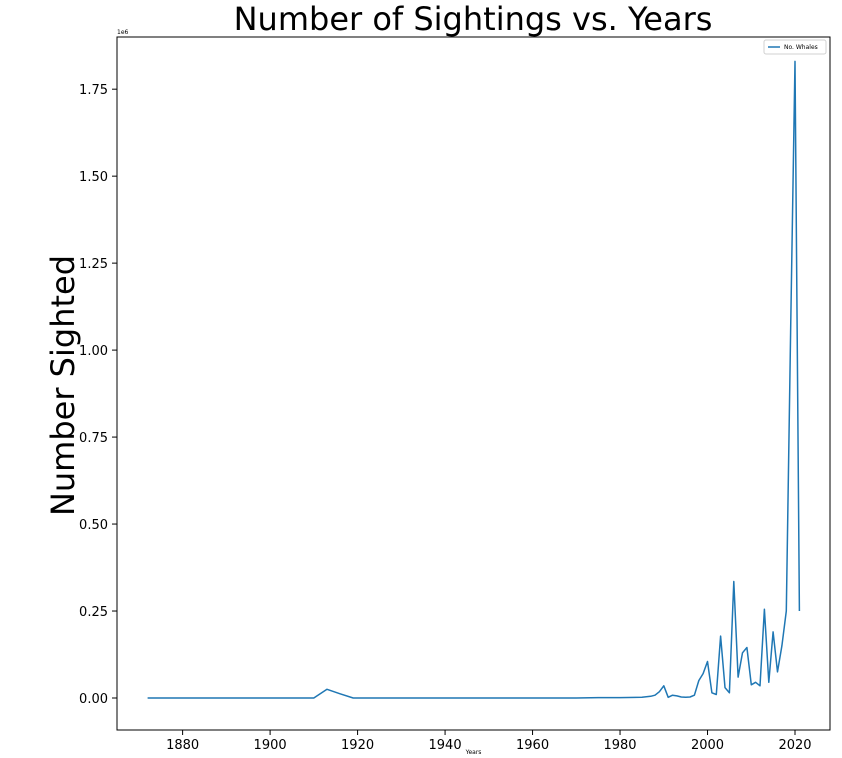  I want to click on y-axis-label: Number Sighted, so click(63, 385).